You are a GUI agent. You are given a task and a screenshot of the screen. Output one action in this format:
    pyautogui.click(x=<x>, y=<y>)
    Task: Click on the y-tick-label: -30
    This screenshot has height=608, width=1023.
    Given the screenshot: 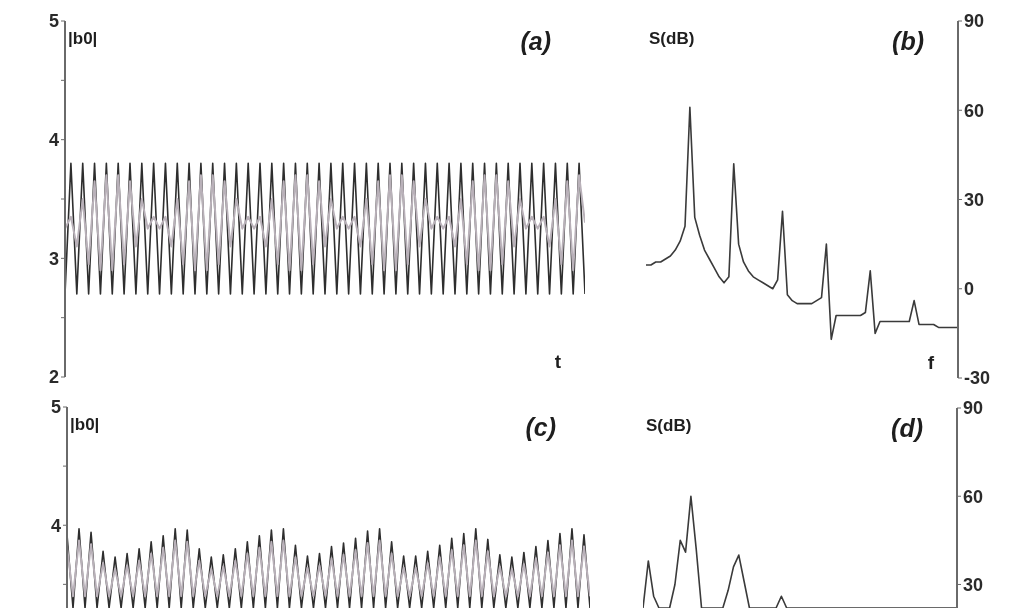 What is the action you would take?
    pyautogui.click(x=977, y=378)
    